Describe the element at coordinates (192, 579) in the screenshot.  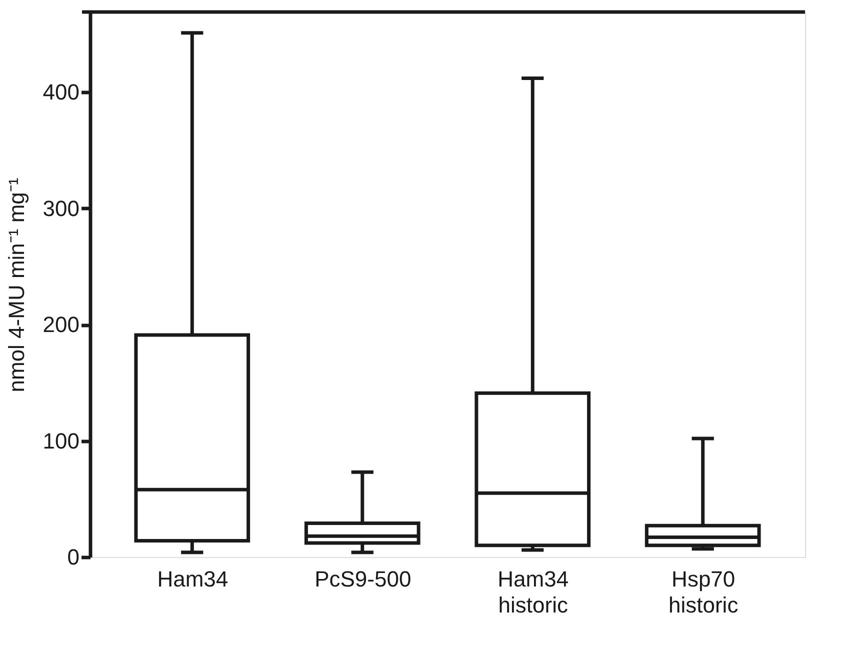
I see `x-tick-label: Ham34` at that location.